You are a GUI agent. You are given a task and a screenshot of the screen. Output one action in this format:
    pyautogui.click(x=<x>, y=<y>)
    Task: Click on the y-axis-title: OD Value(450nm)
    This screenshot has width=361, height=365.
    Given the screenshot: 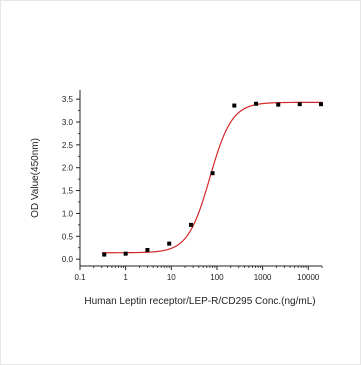 What is the action you would take?
    pyautogui.click(x=35, y=178)
    